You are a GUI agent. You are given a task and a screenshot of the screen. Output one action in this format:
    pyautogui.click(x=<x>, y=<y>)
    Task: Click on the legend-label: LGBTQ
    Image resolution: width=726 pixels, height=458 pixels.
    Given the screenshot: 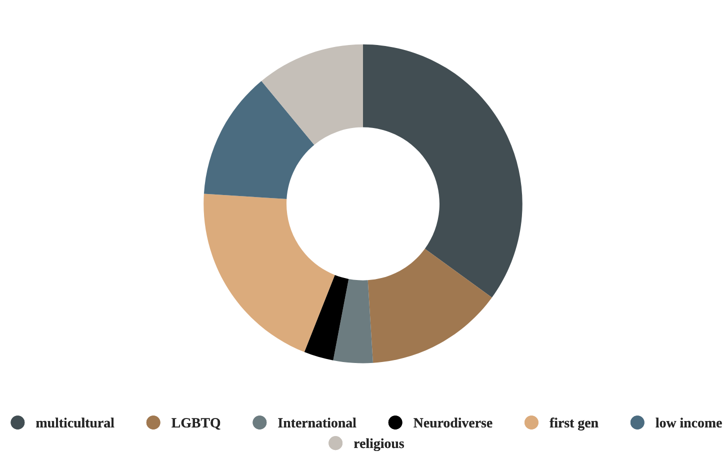 What is the action you would take?
    pyautogui.click(x=196, y=424)
    